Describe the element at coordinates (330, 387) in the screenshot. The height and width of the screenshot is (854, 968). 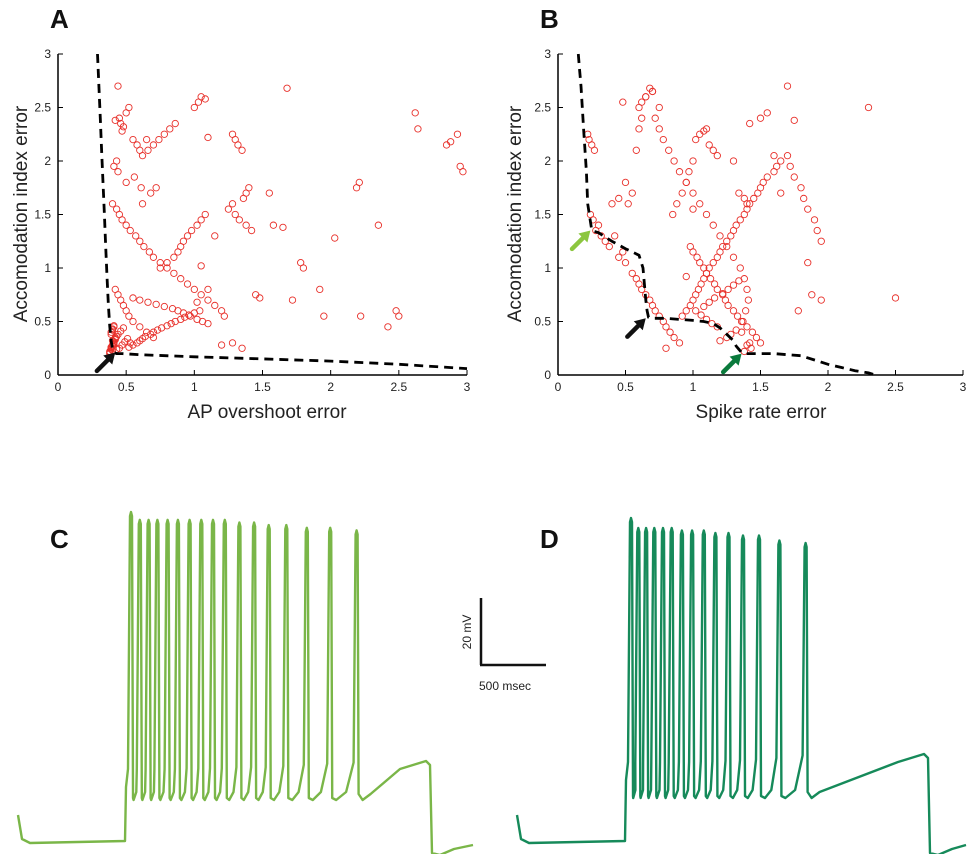
I see `x-tick-label-a: 2` at that location.